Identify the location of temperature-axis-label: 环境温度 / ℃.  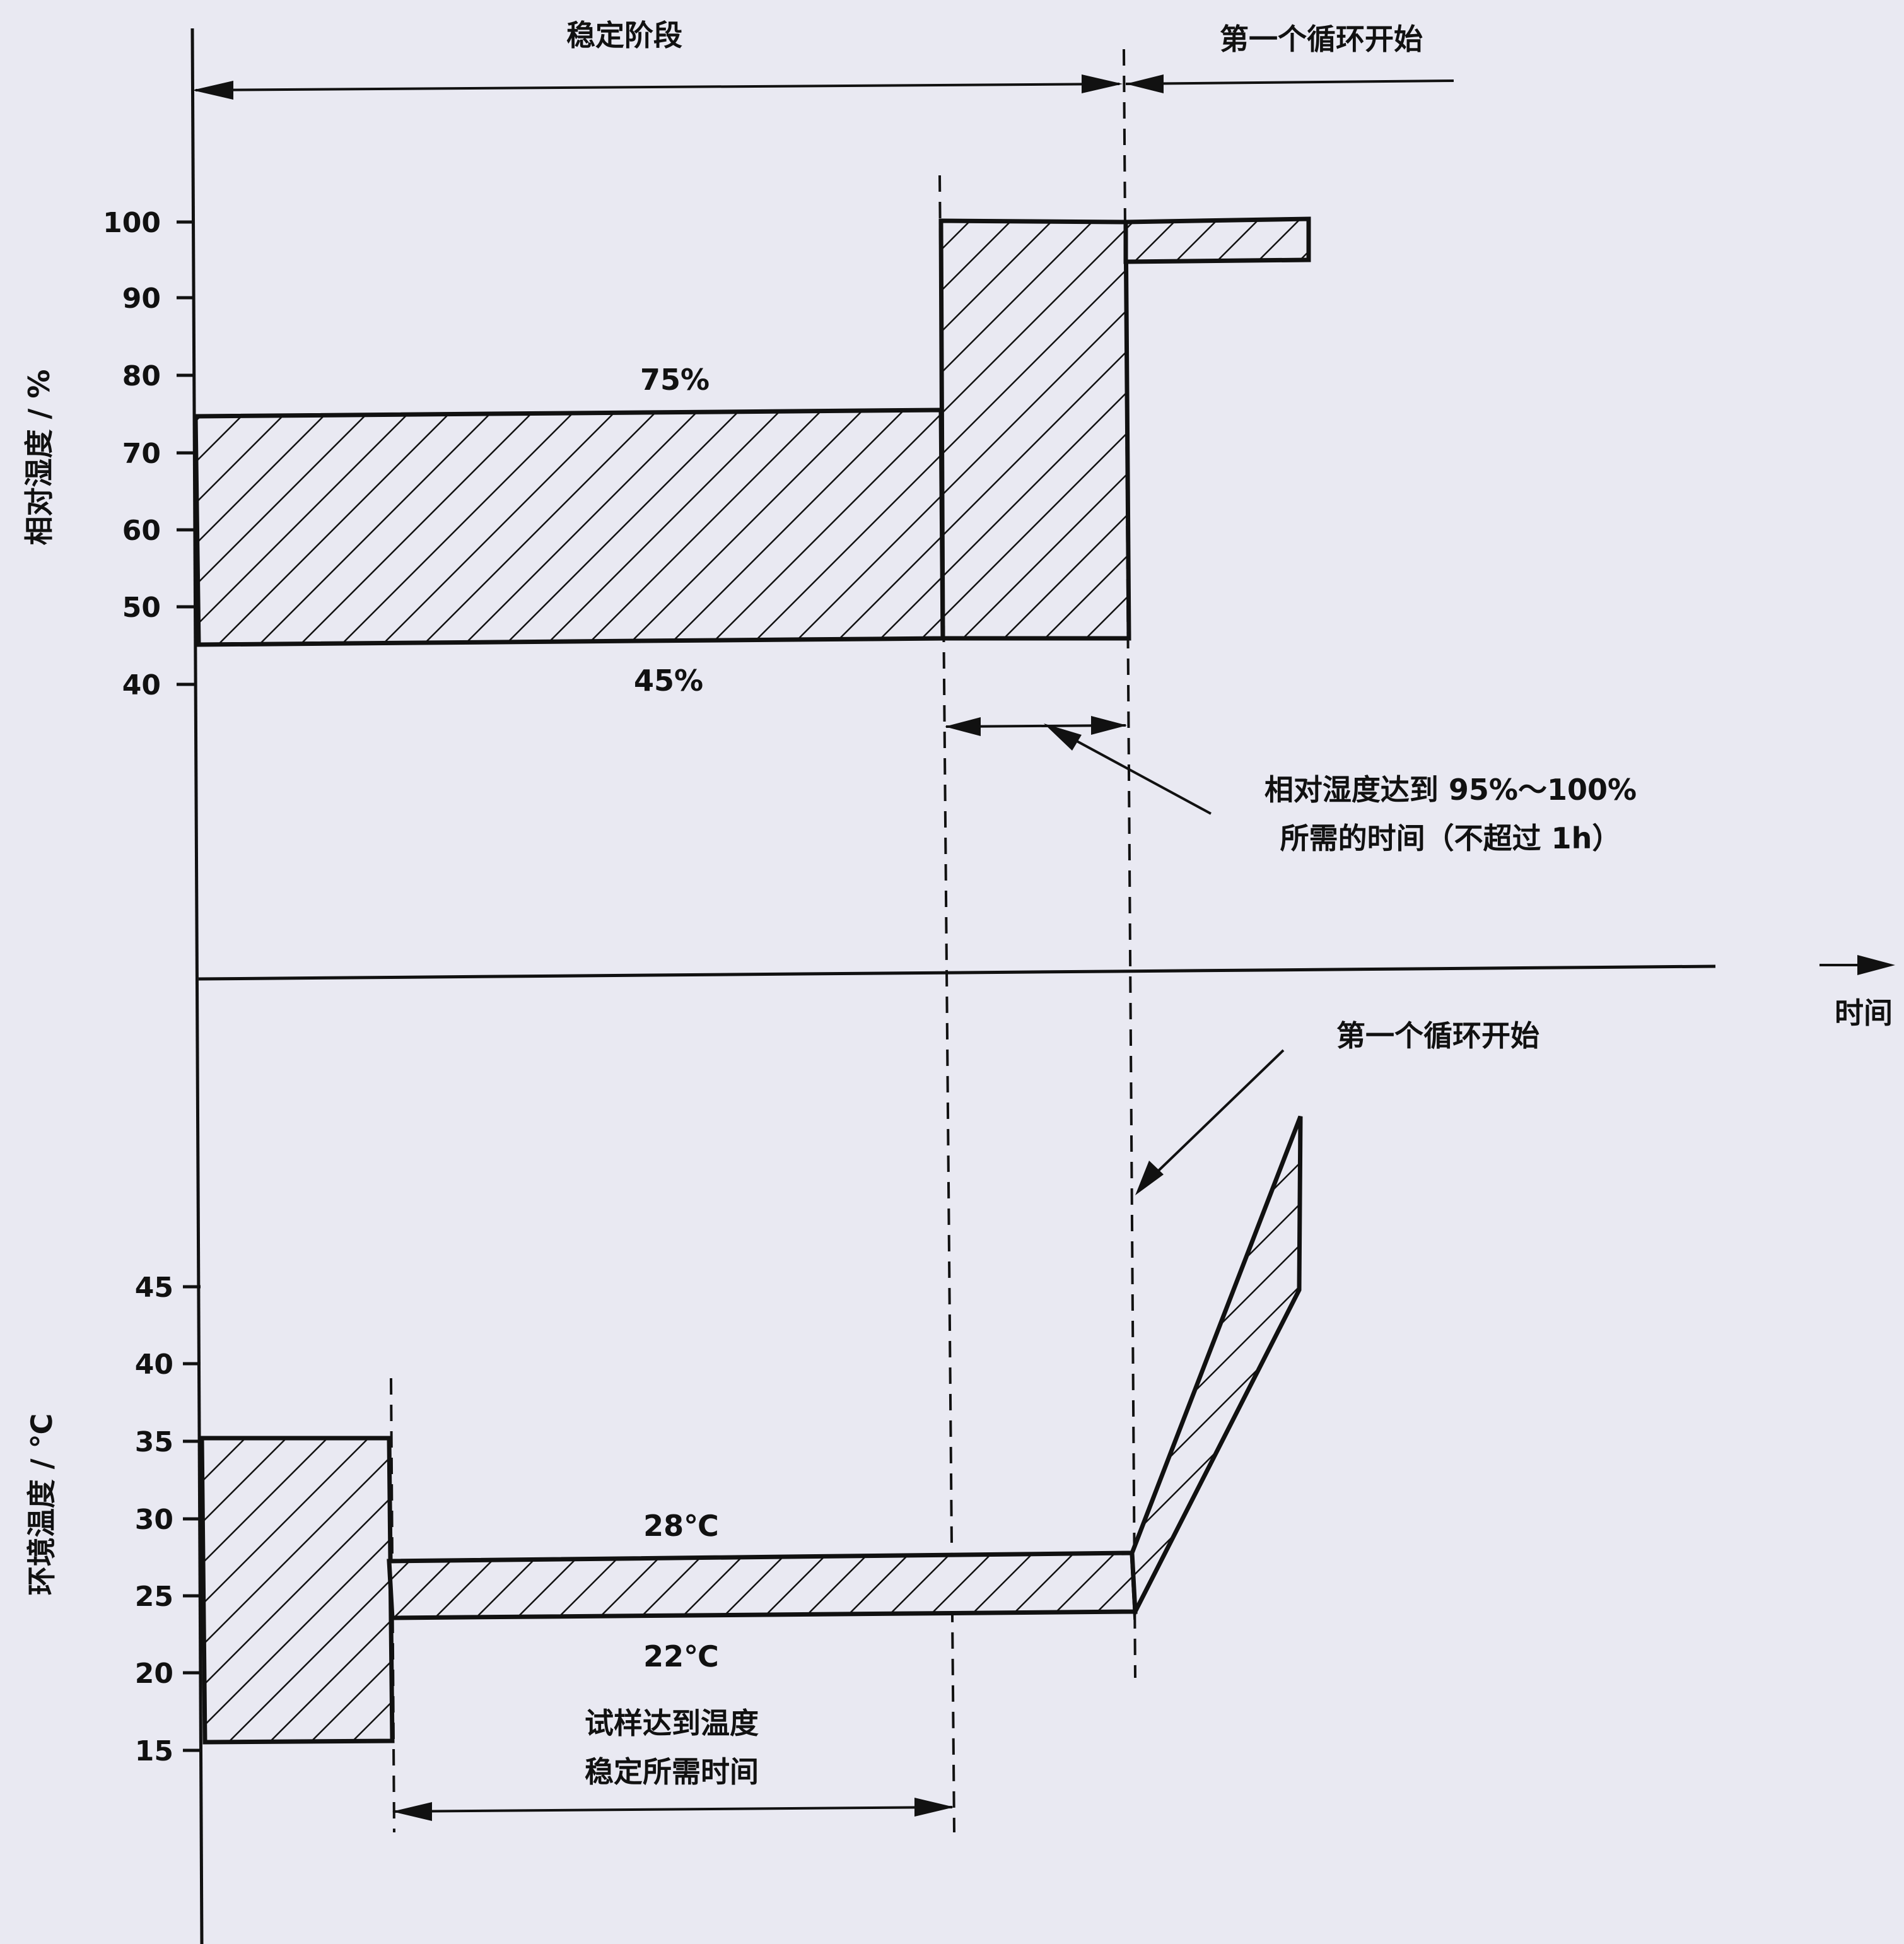
(42, 1505).